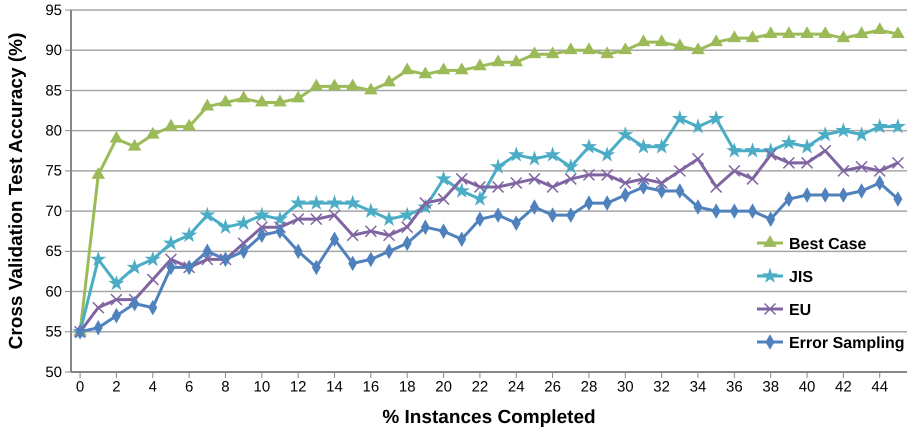  I want to click on x-tick-label: 40, so click(807, 387).